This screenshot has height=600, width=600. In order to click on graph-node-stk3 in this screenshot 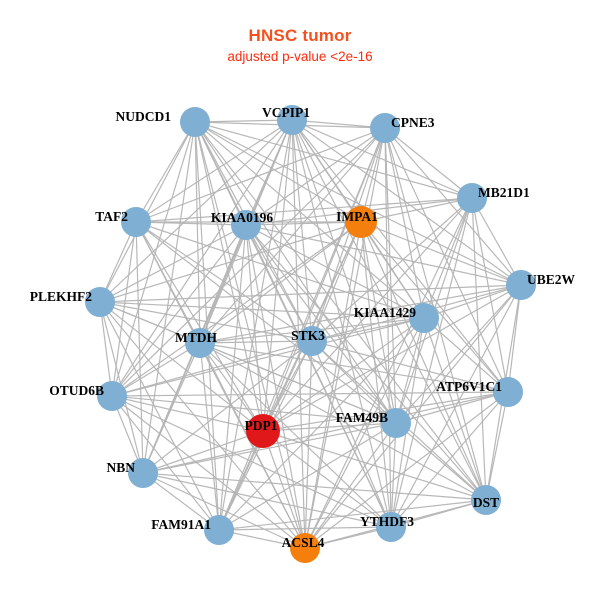, I will do `click(312, 341)`.